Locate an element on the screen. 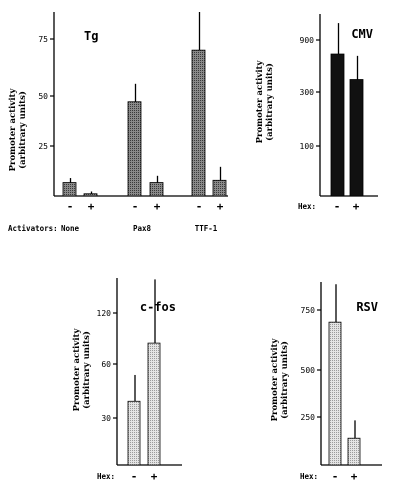  tg-ylabel: Promoter activity (arbitrary units) is located at coordinates (18, 130).